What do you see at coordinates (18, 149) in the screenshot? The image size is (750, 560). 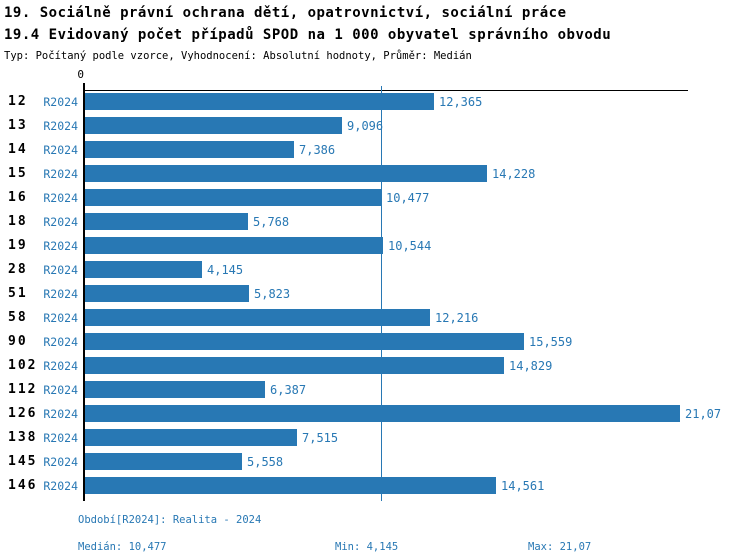 I see `category-label: 14` at bounding box center [18, 149].